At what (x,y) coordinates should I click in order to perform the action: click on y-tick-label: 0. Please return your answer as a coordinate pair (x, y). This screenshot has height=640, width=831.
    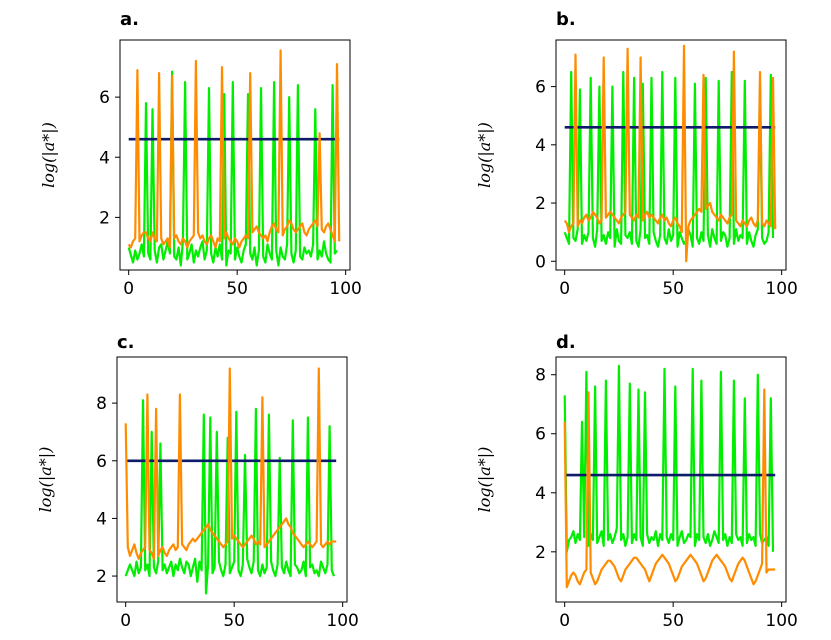
    Looking at the image, I should click on (540, 262).